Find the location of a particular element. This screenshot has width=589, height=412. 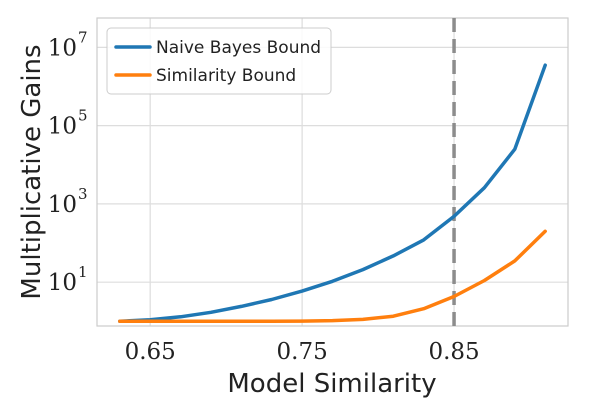

legend-label-naive-bayes-bound: Naive Bayes Bound is located at coordinates (238, 48).